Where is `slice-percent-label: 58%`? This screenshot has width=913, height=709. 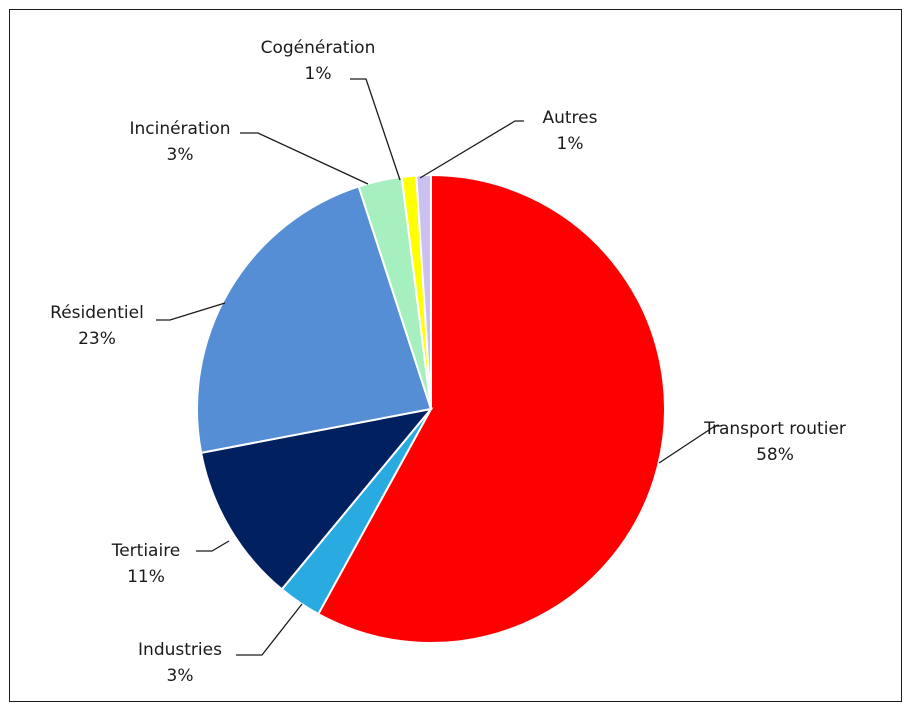
slice-percent-label: 58% is located at coordinates (775, 455).